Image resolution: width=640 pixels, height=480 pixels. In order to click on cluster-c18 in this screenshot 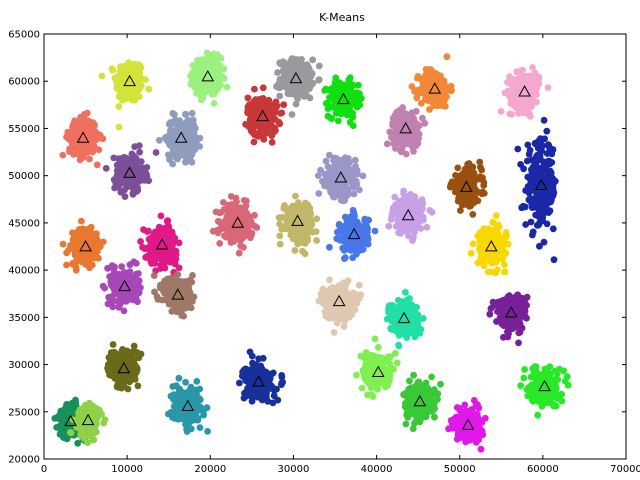, I will do `click(410, 216)`.